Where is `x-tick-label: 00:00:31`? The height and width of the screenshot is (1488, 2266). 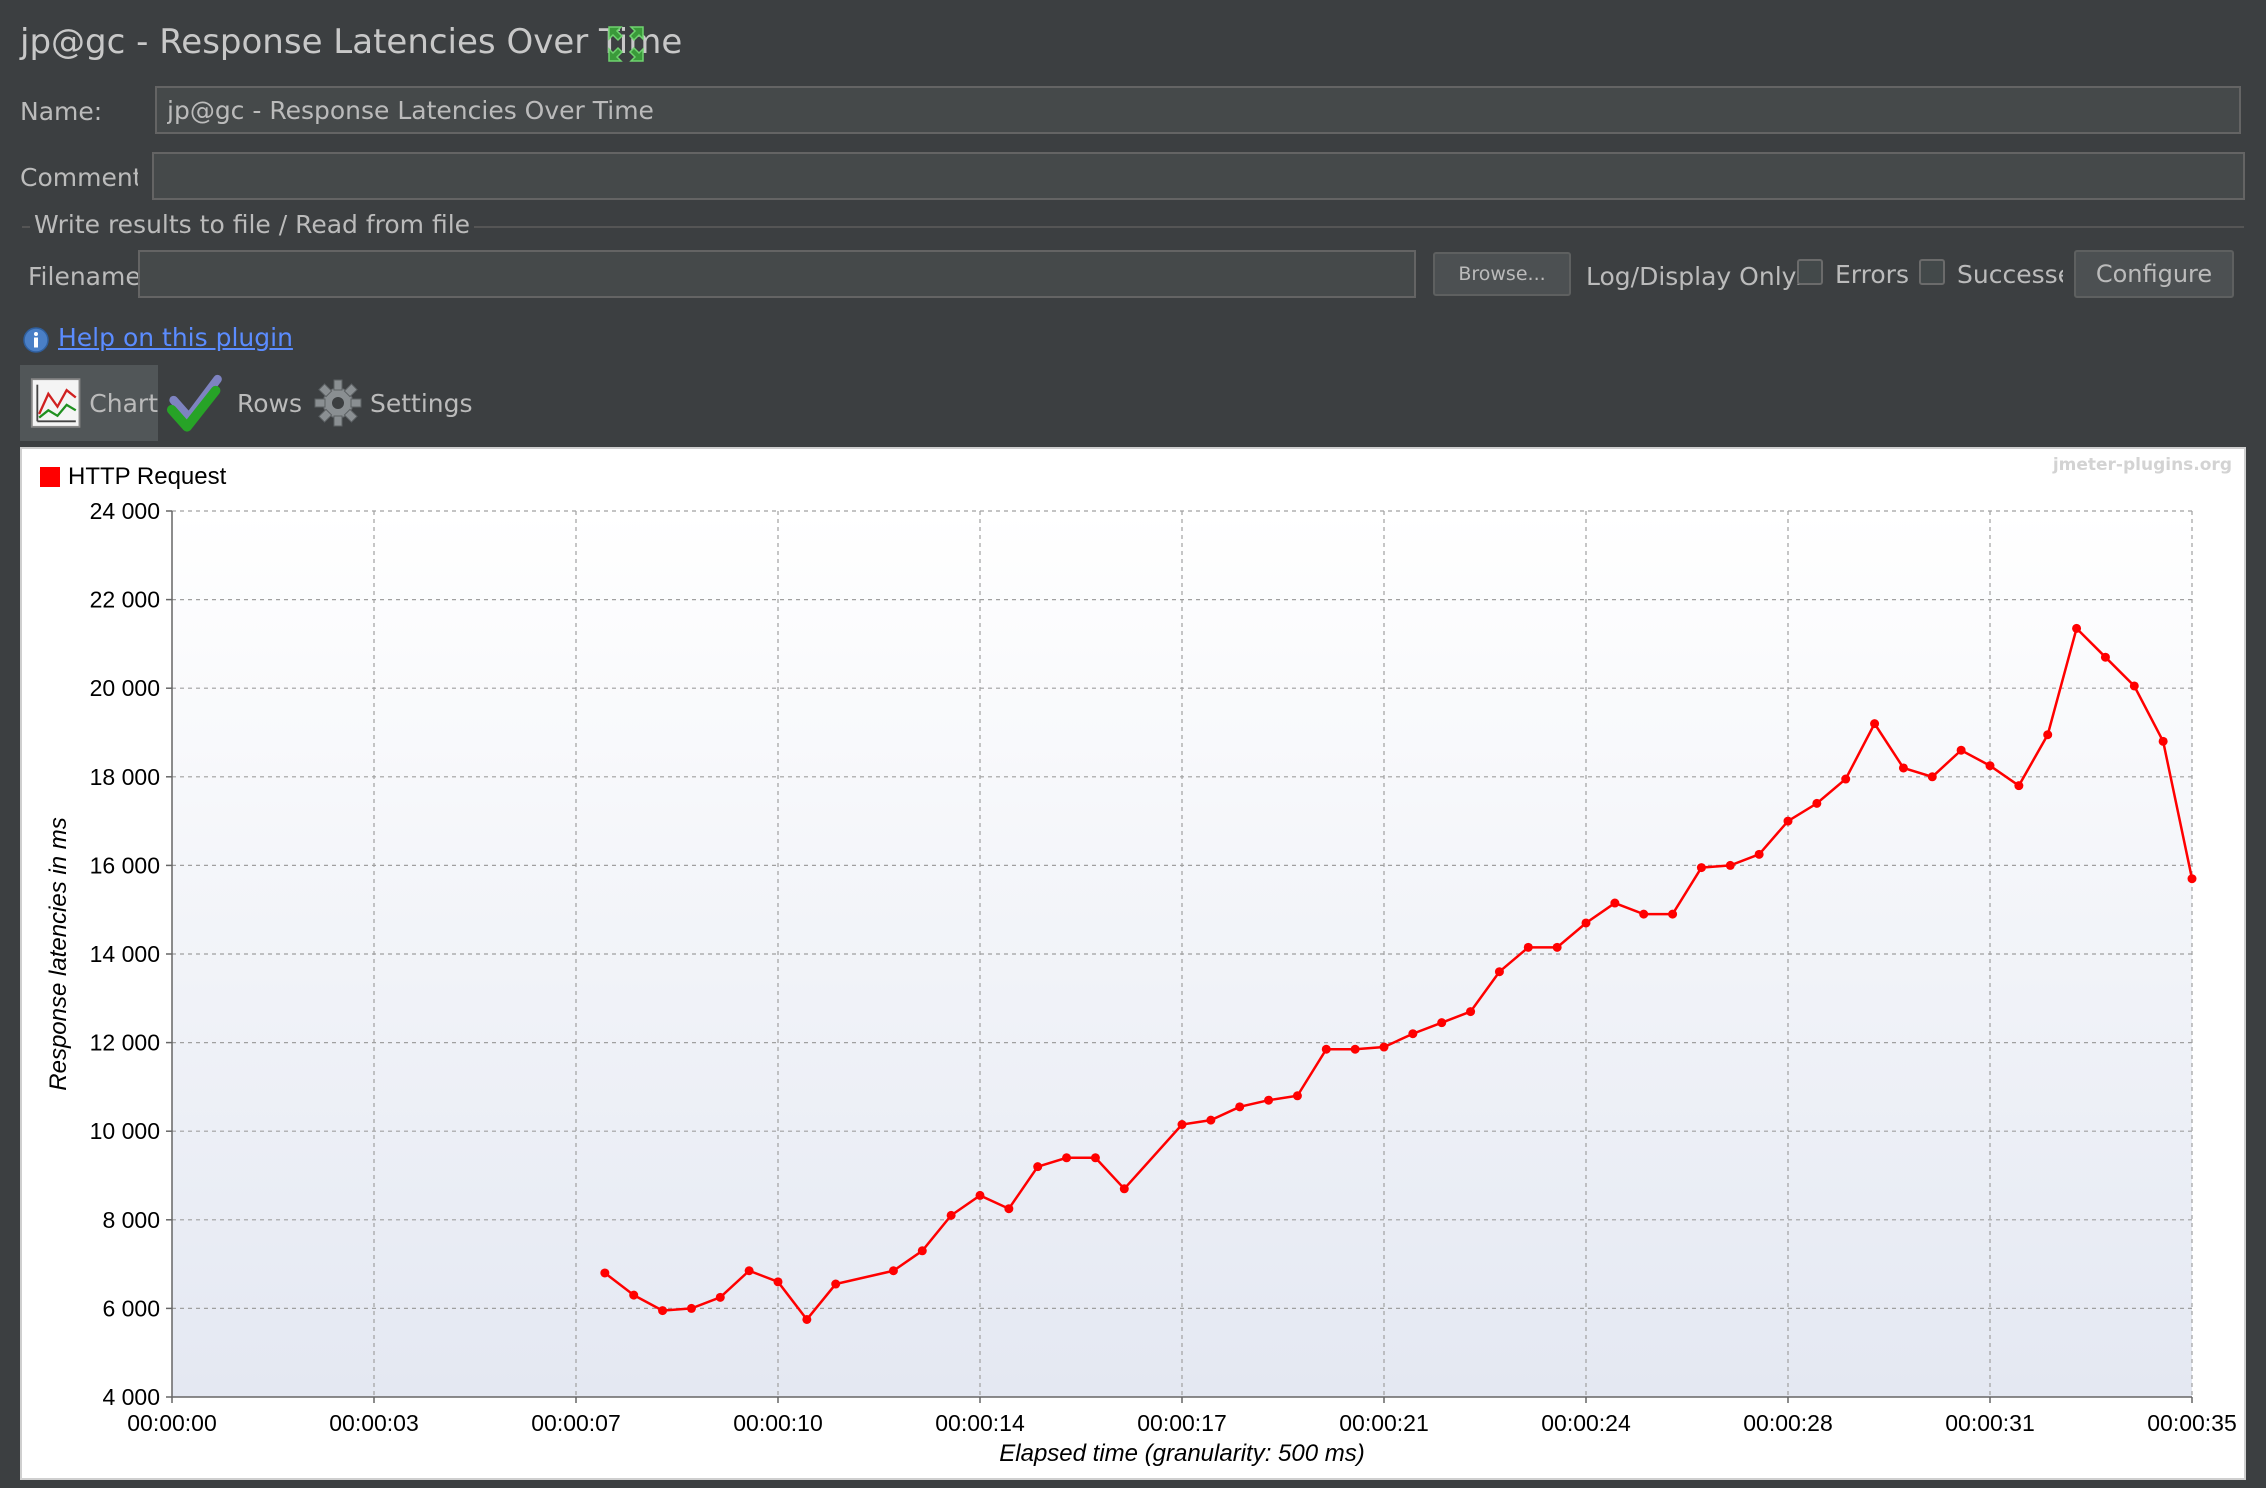
x-tick-label: 00:00:31 is located at coordinates (1990, 1423).